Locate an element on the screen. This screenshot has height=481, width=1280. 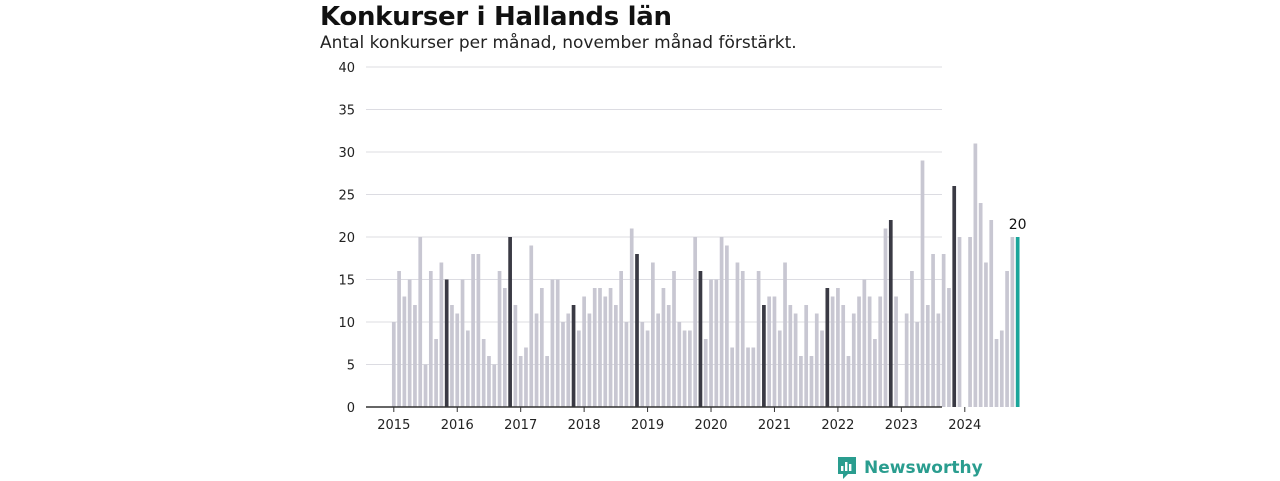
y-tick-label: 5 is located at coordinates (351, 366).